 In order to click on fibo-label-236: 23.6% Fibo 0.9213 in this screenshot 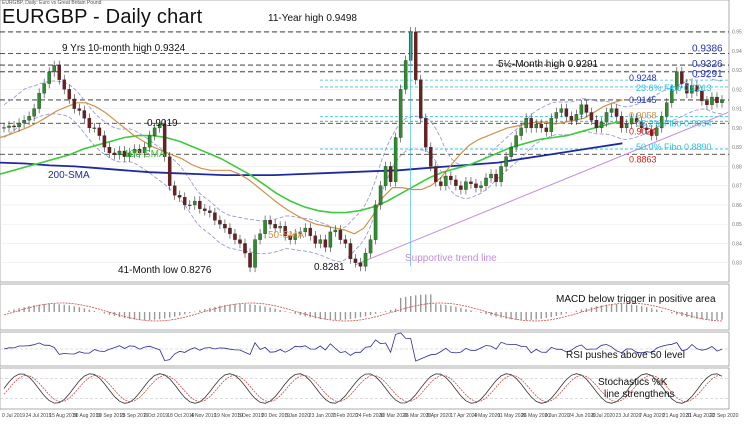, I will do `click(674, 88)`.